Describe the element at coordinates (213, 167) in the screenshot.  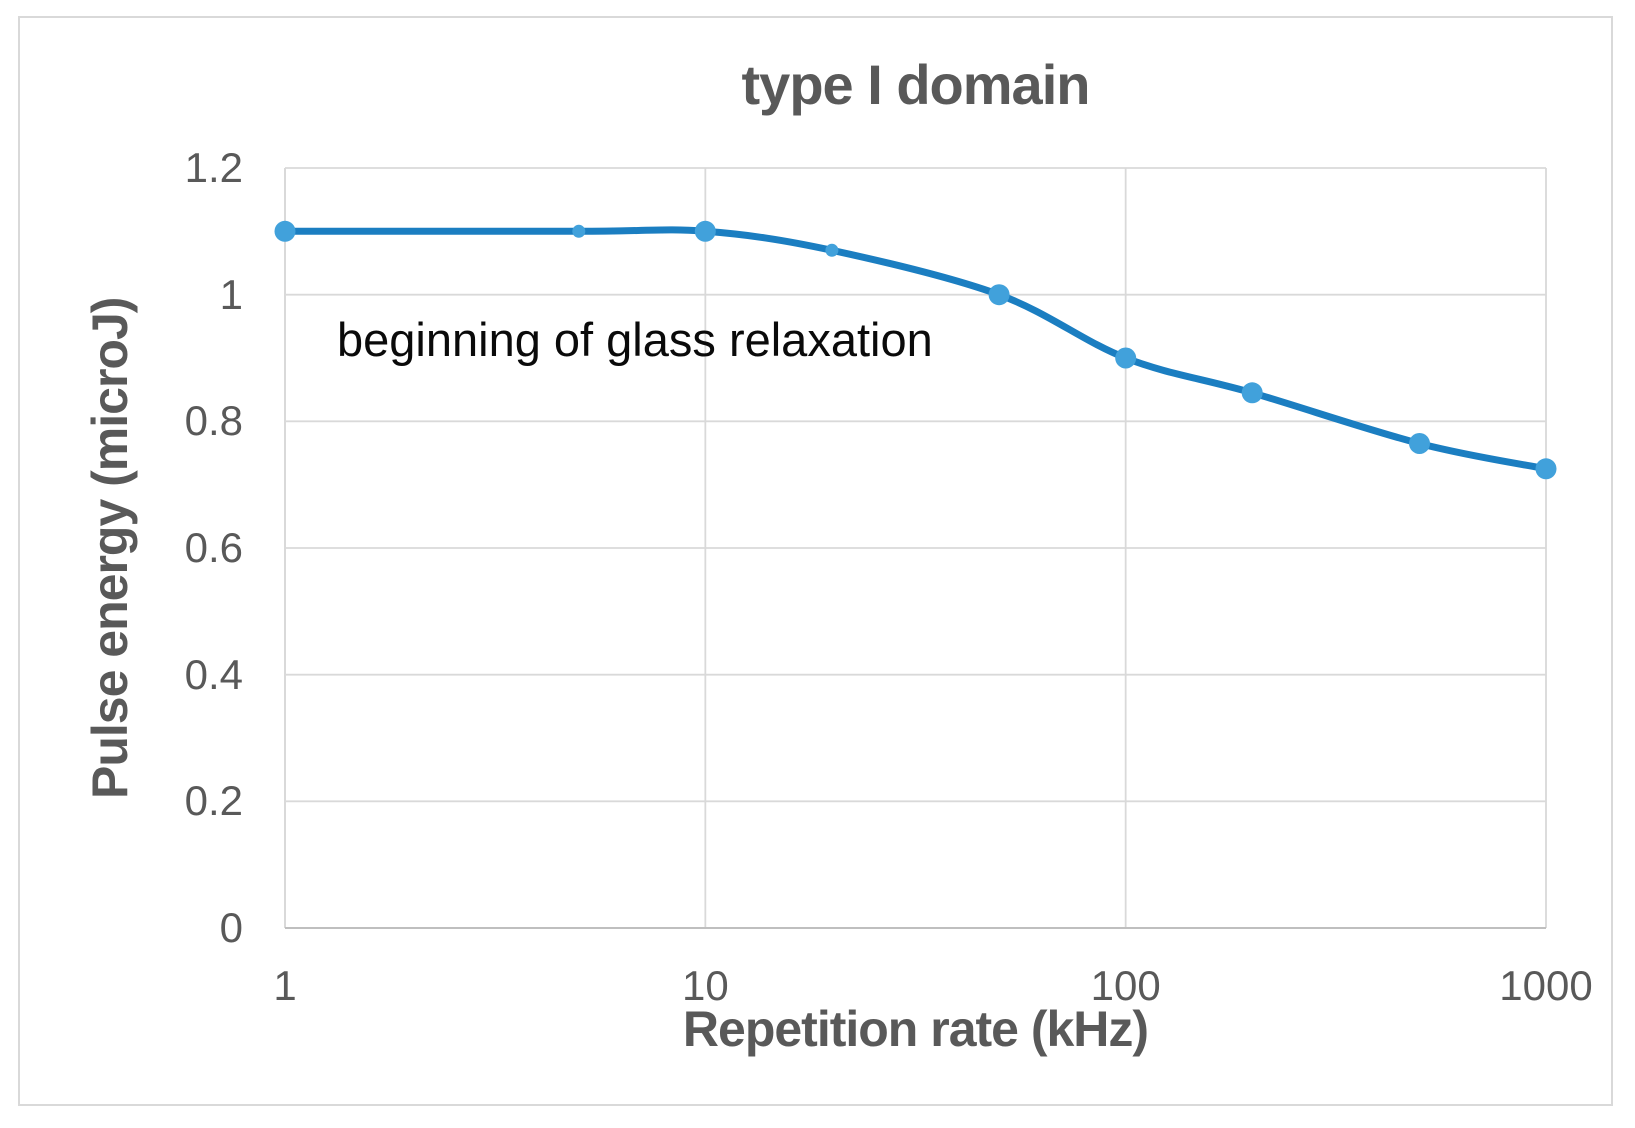
I see `y-tick-label: 1.2` at that location.